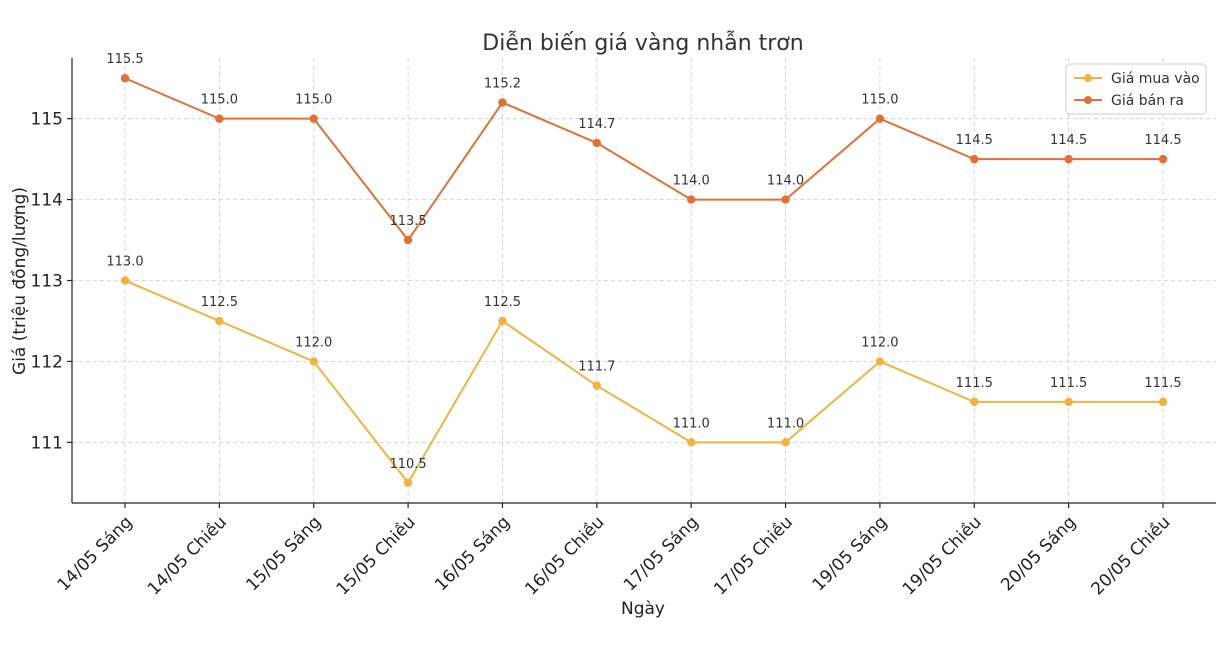  I want to click on data-label: 111.7, so click(596, 367).